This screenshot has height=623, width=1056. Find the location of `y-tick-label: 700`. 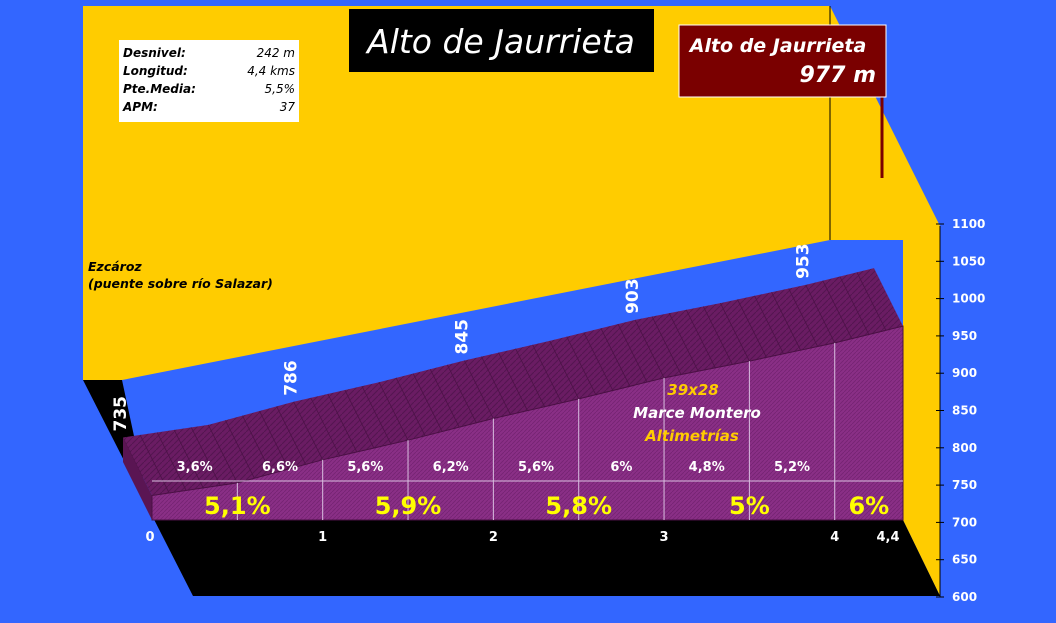

y-tick-label: 700 is located at coordinates (964, 522).